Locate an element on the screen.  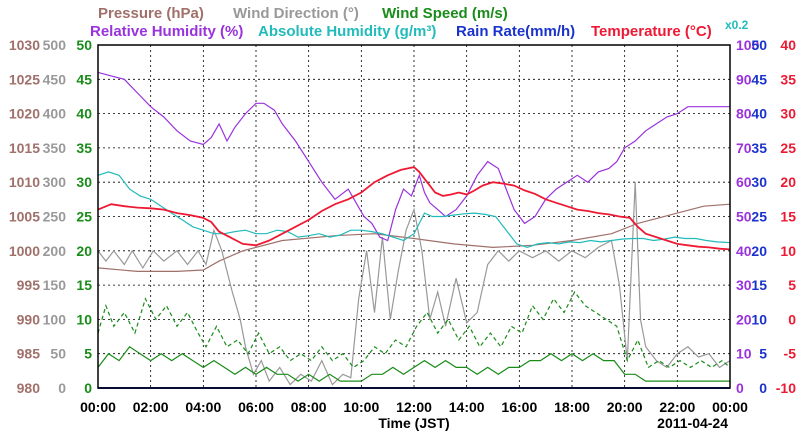
legend-absolute-humidity-g-m: Absolute Humidity (g/m³) is located at coordinates (347, 31).